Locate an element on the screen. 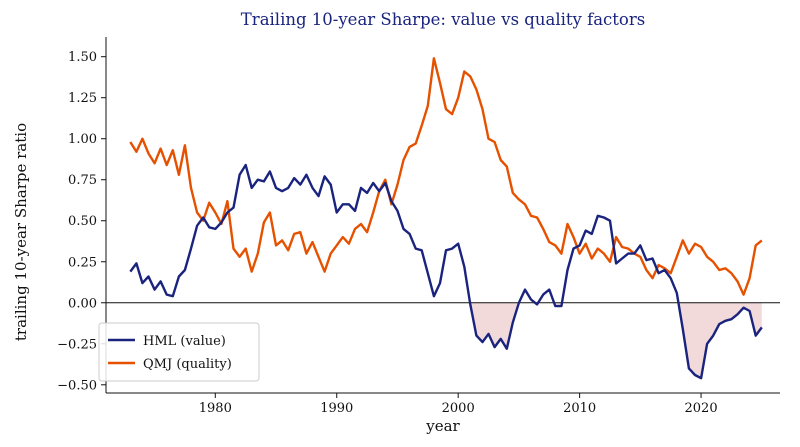 This screenshot has height=447, width=800. x-axis-title: year is located at coordinates (442, 426).